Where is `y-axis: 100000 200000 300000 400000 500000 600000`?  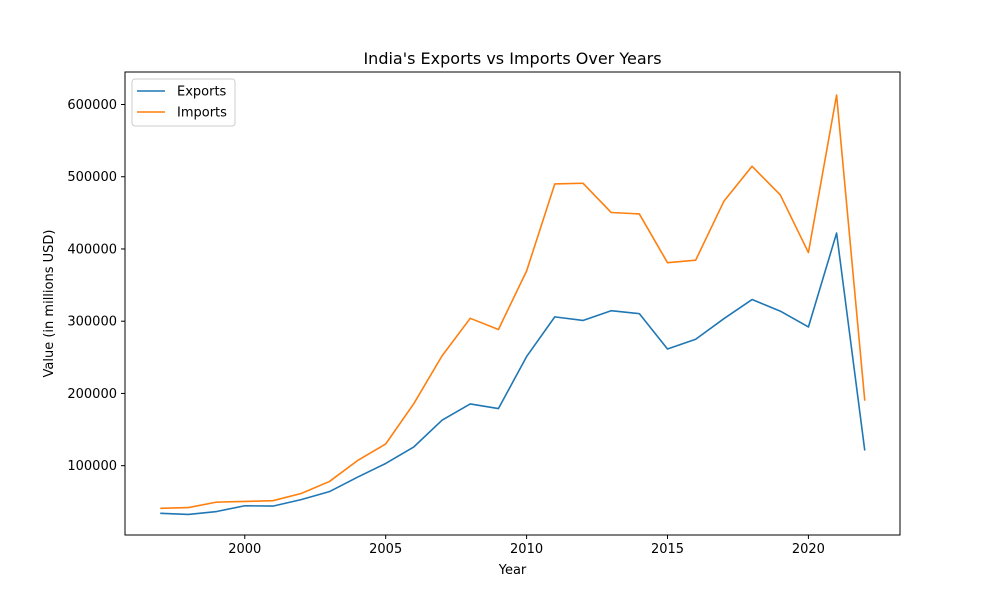 y-axis: 100000 200000 300000 400000 500000 600000 is located at coordinates (96, 286).